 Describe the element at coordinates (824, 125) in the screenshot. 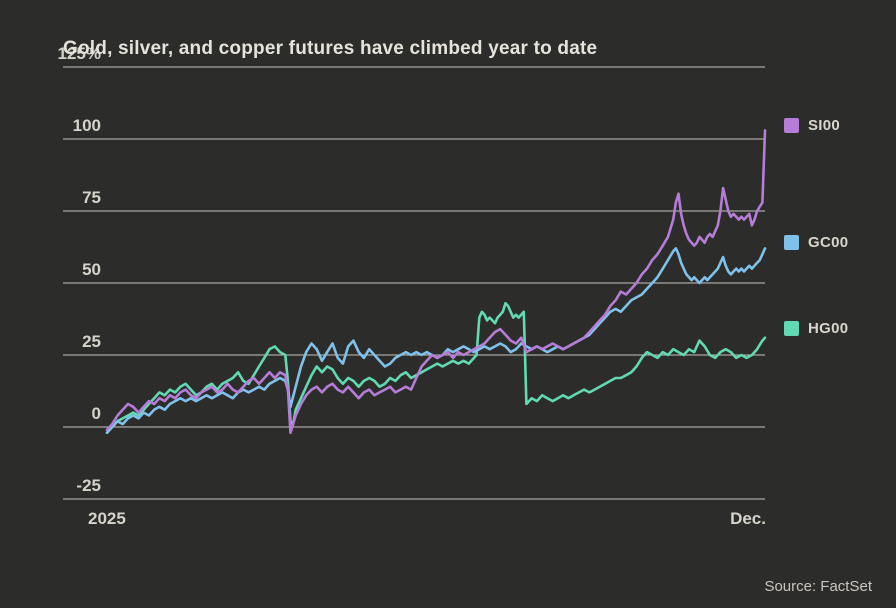

I see `legend-label-si00: SI00` at that location.